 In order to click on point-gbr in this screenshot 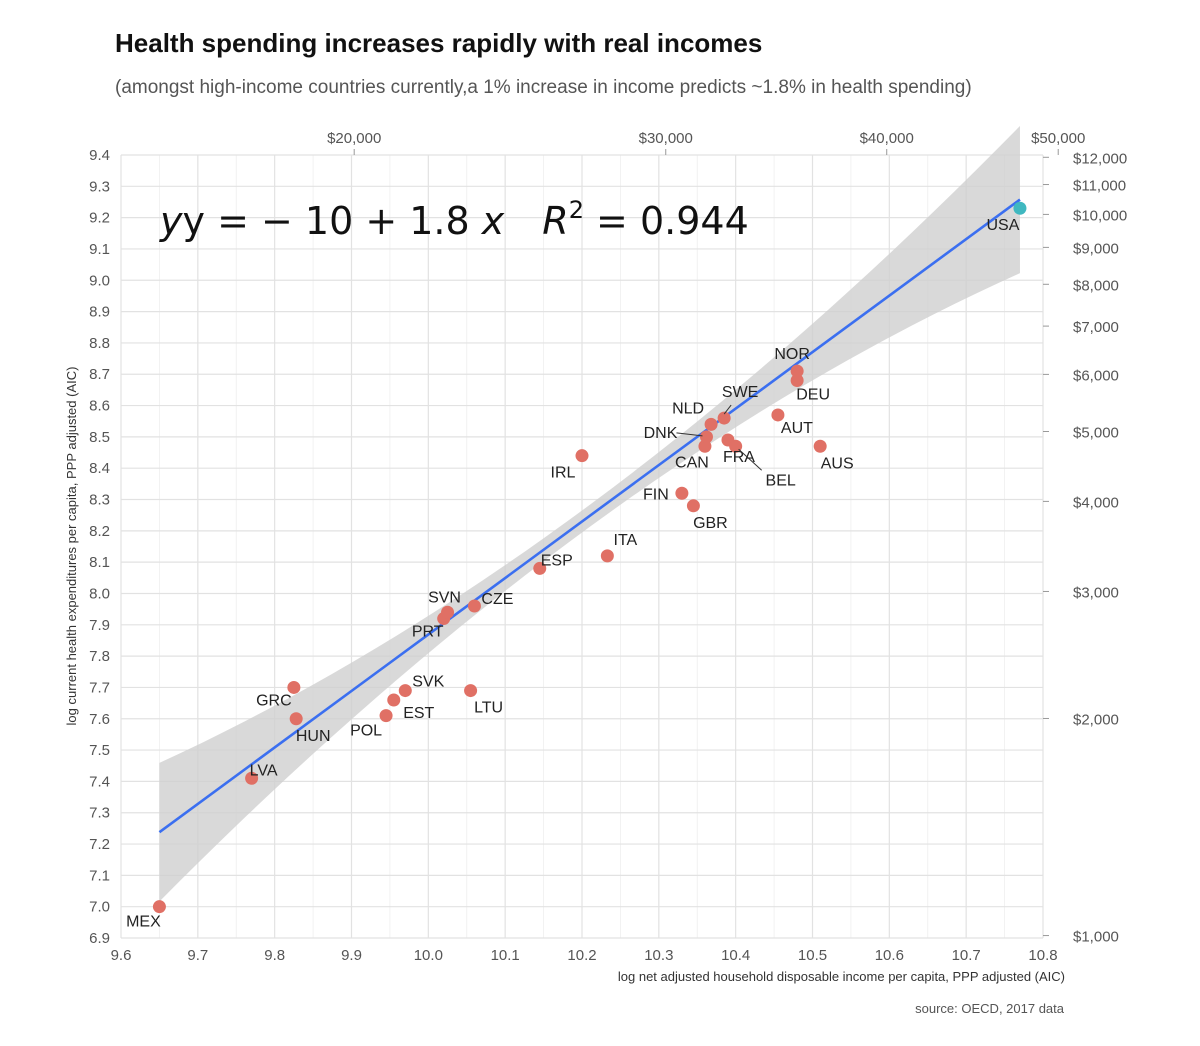, I will do `click(693, 506)`.